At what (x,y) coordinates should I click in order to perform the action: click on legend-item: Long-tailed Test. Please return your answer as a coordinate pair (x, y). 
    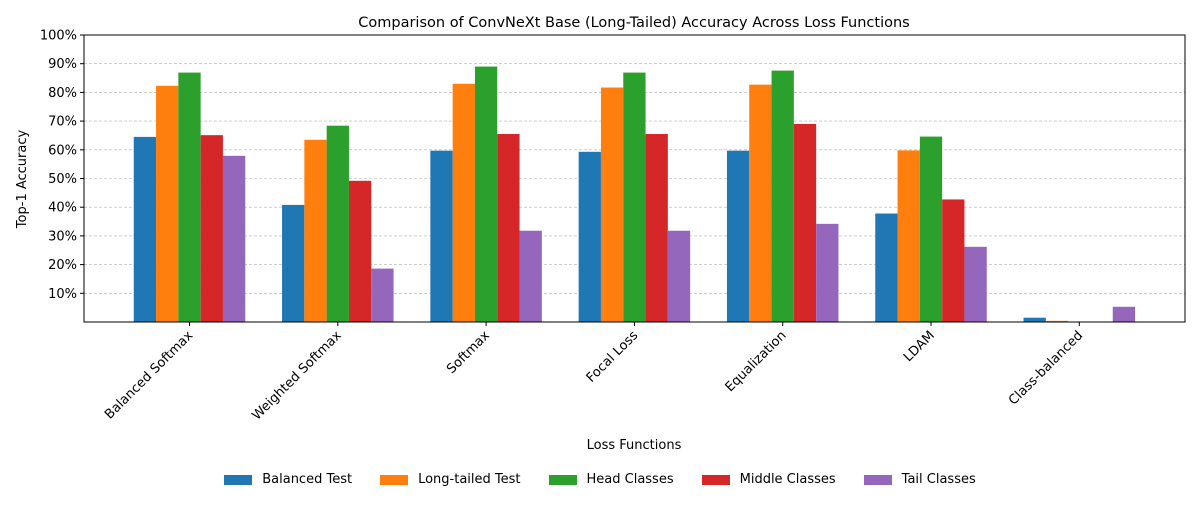
    Looking at the image, I should click on (450, 479).